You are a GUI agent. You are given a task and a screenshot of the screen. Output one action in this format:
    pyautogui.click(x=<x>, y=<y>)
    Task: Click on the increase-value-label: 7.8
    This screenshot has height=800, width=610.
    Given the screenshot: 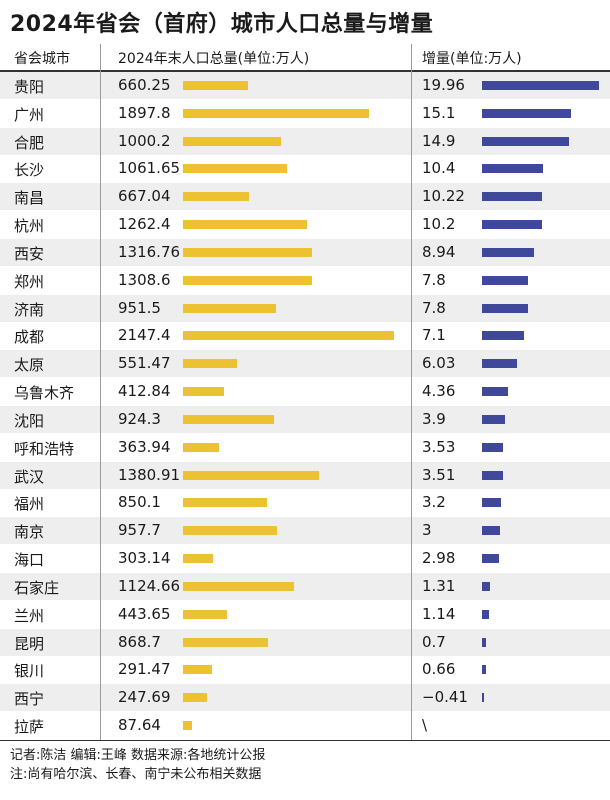 What is the action you would take?
    pyautogui.click(x=434, y=279)
    